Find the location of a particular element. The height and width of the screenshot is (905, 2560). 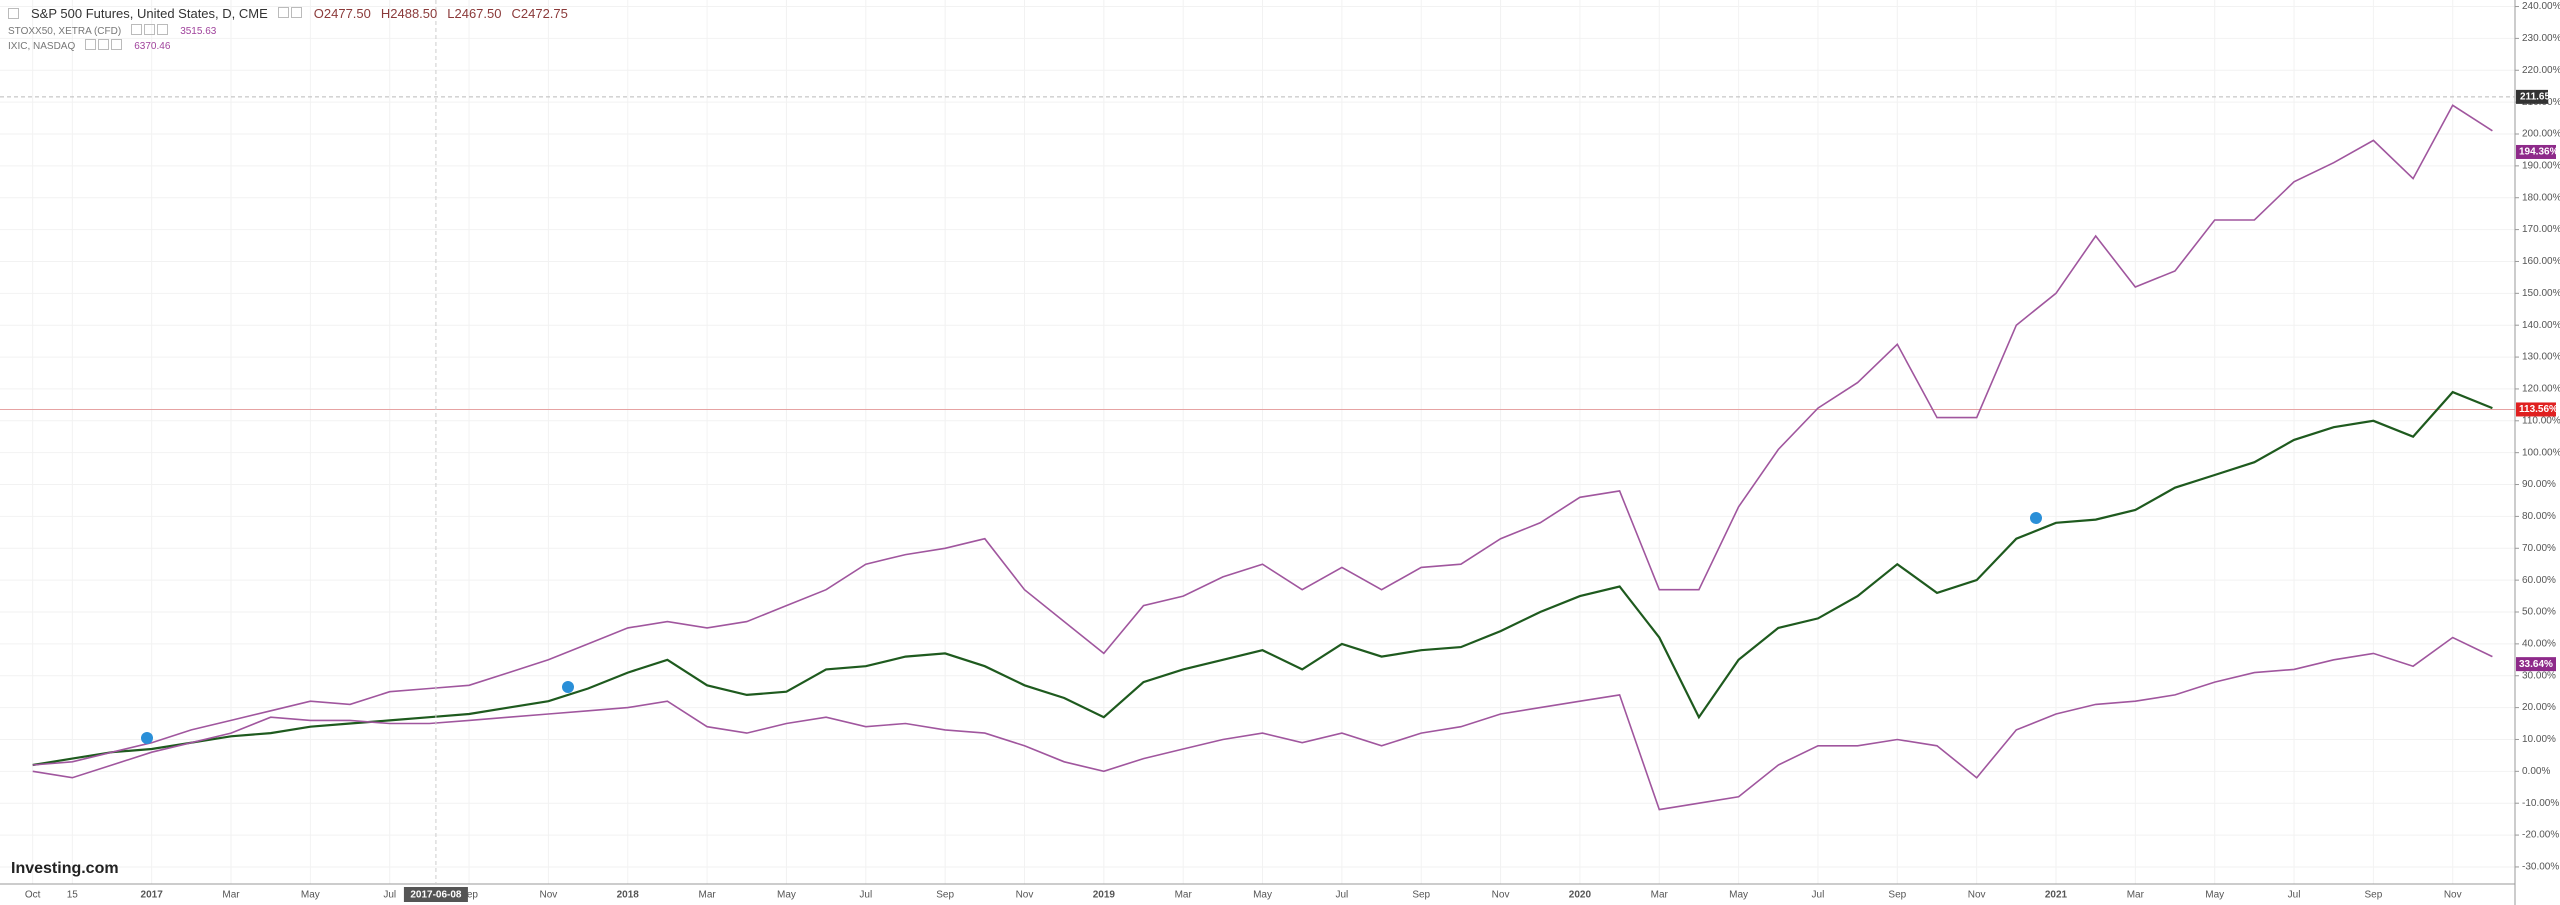

y-tick-label: 0.00% is located at coordinates (2536, 771).